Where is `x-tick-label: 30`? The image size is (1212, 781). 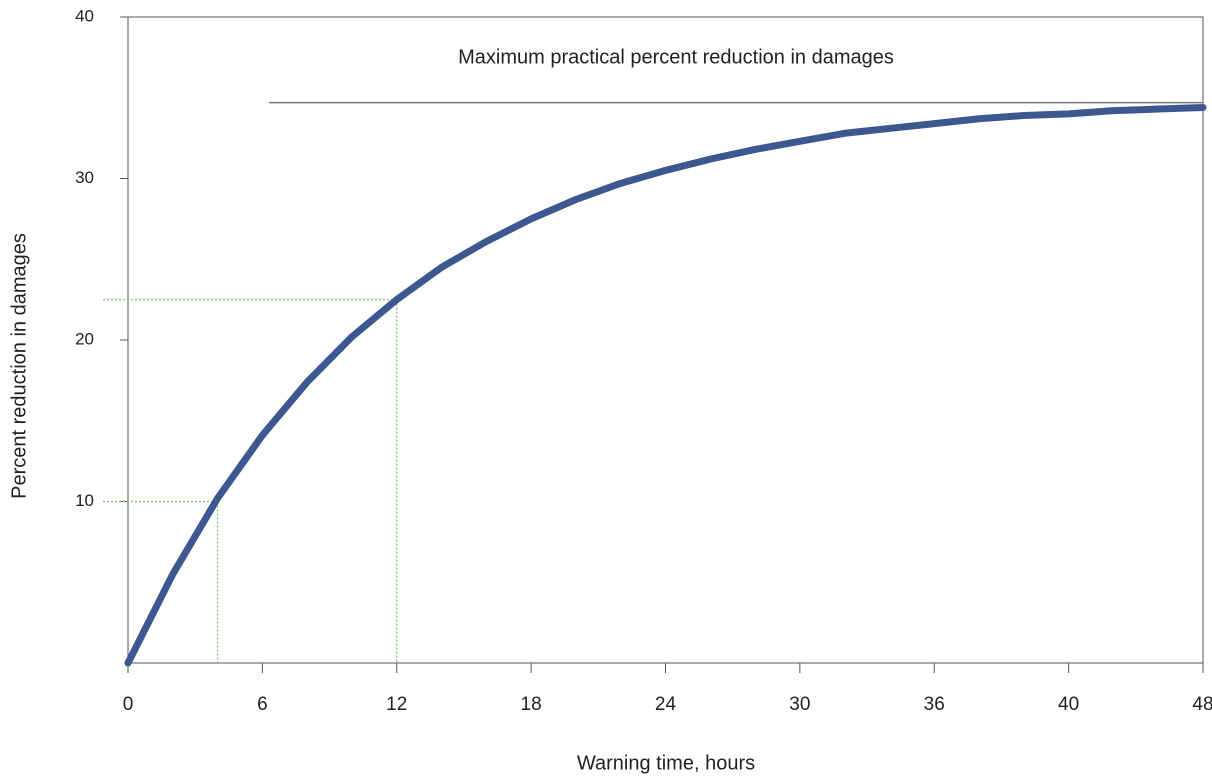
x-tick-label: 30 is located at coordinates (799, 704).